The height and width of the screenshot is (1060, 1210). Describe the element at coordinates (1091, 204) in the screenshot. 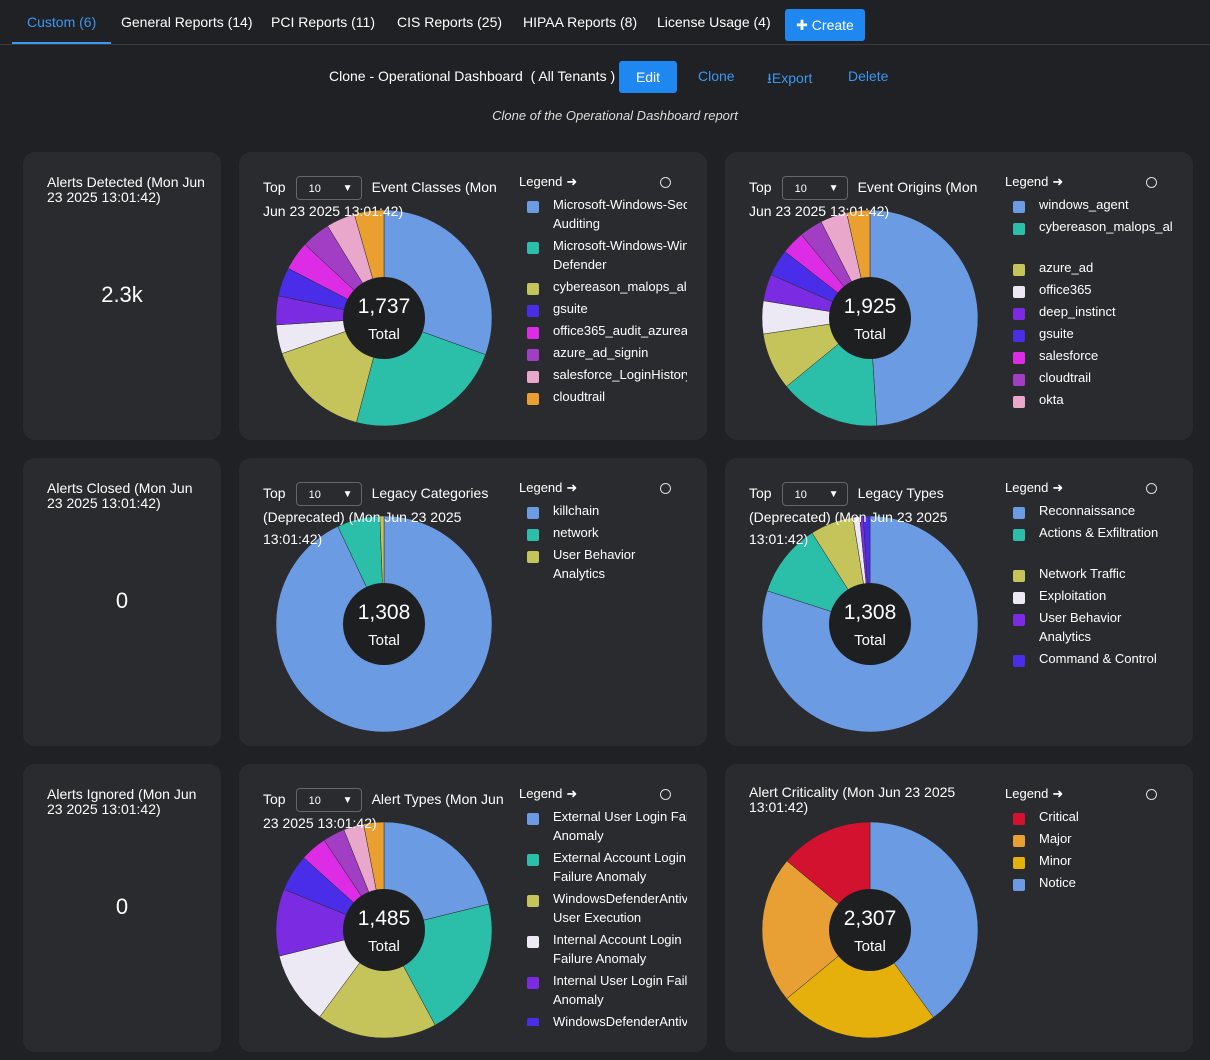

I see `legend-item: windows_agent` at that location.